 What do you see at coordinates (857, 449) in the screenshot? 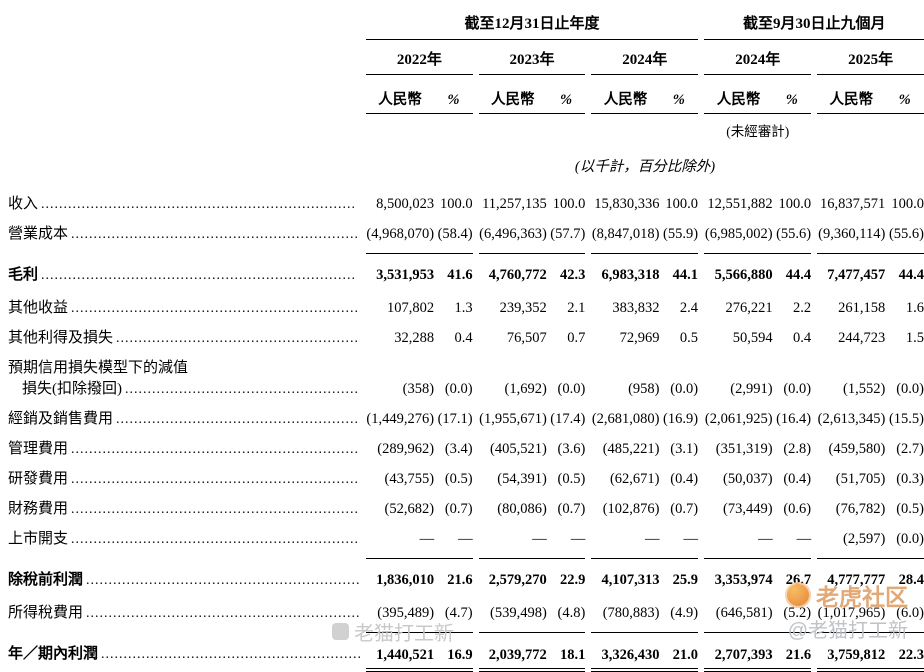
I see `value-rmb: (459,580)` at bounding box center [857, 449].